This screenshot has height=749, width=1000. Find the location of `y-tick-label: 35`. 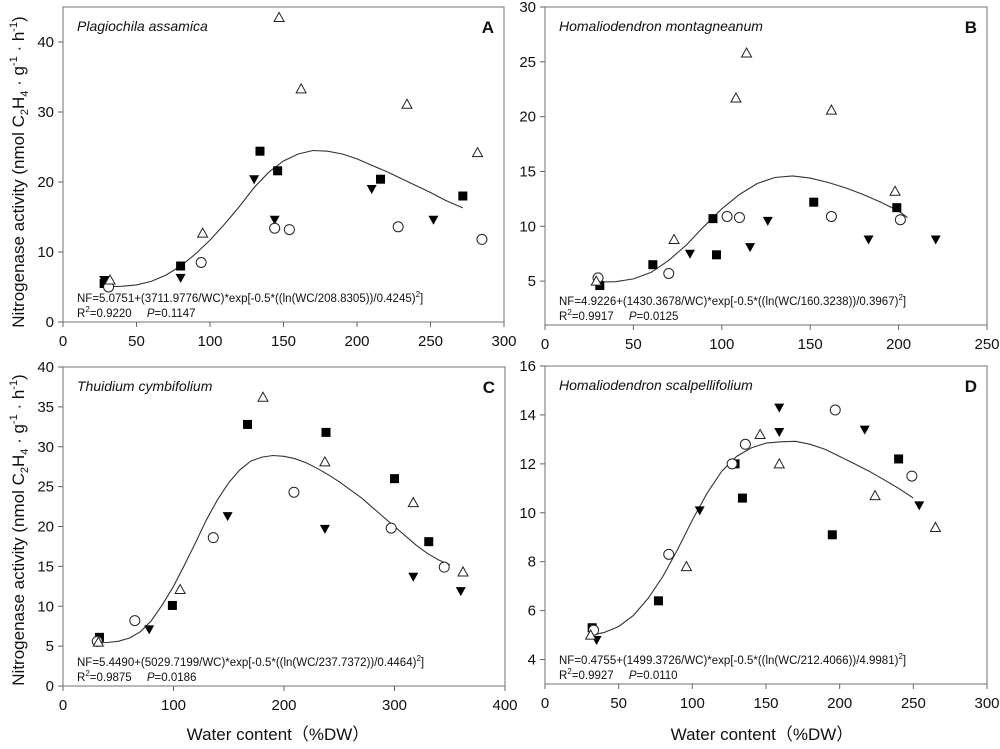

y-tick-label: 35 is located at coordinates (45, 407).